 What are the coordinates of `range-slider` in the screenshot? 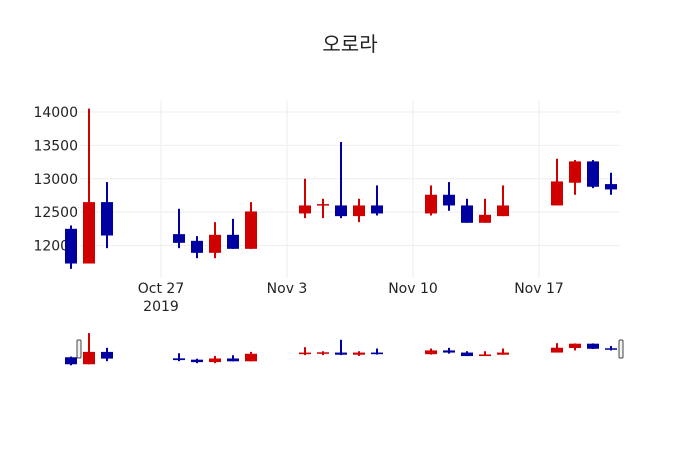 It's located at (344, 349).